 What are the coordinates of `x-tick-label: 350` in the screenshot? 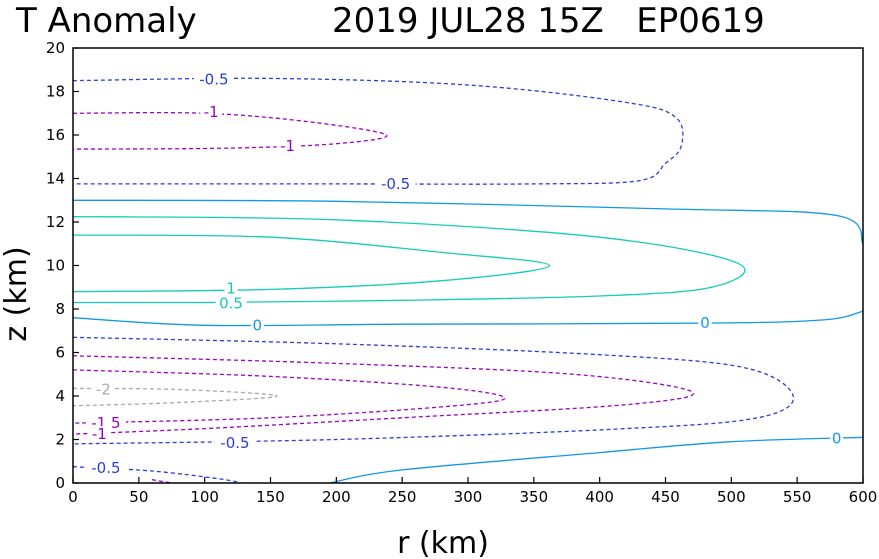 It's located at (534, 497).